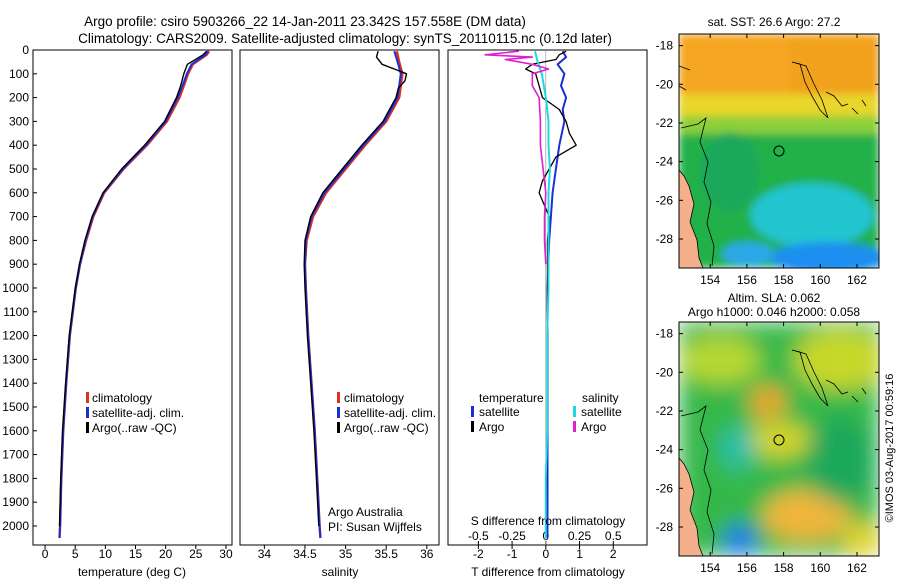 This screenshot has width=900, height=580. I want to click on legend-title-temperature: temperature, so click(511, 398).